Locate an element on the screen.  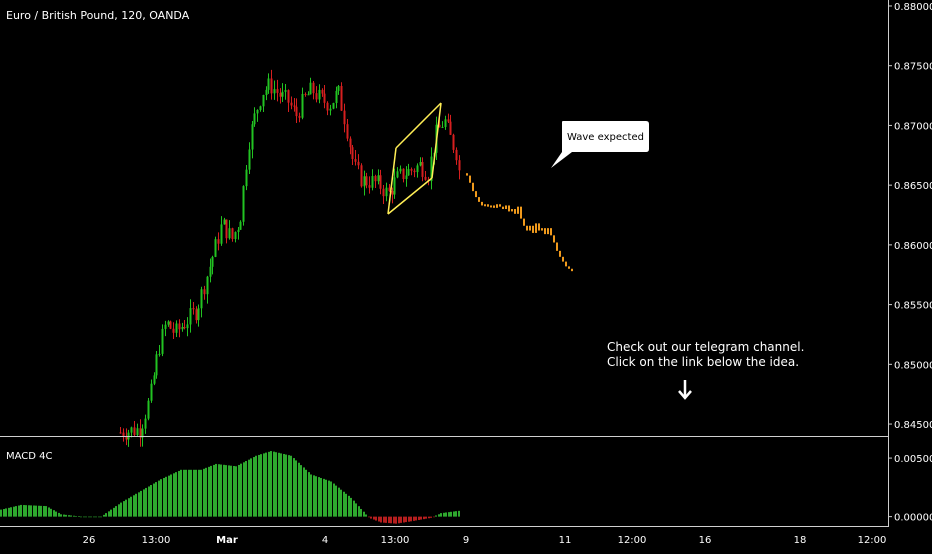
wave-callout: Wave expected is located at coordinates (600, 144).